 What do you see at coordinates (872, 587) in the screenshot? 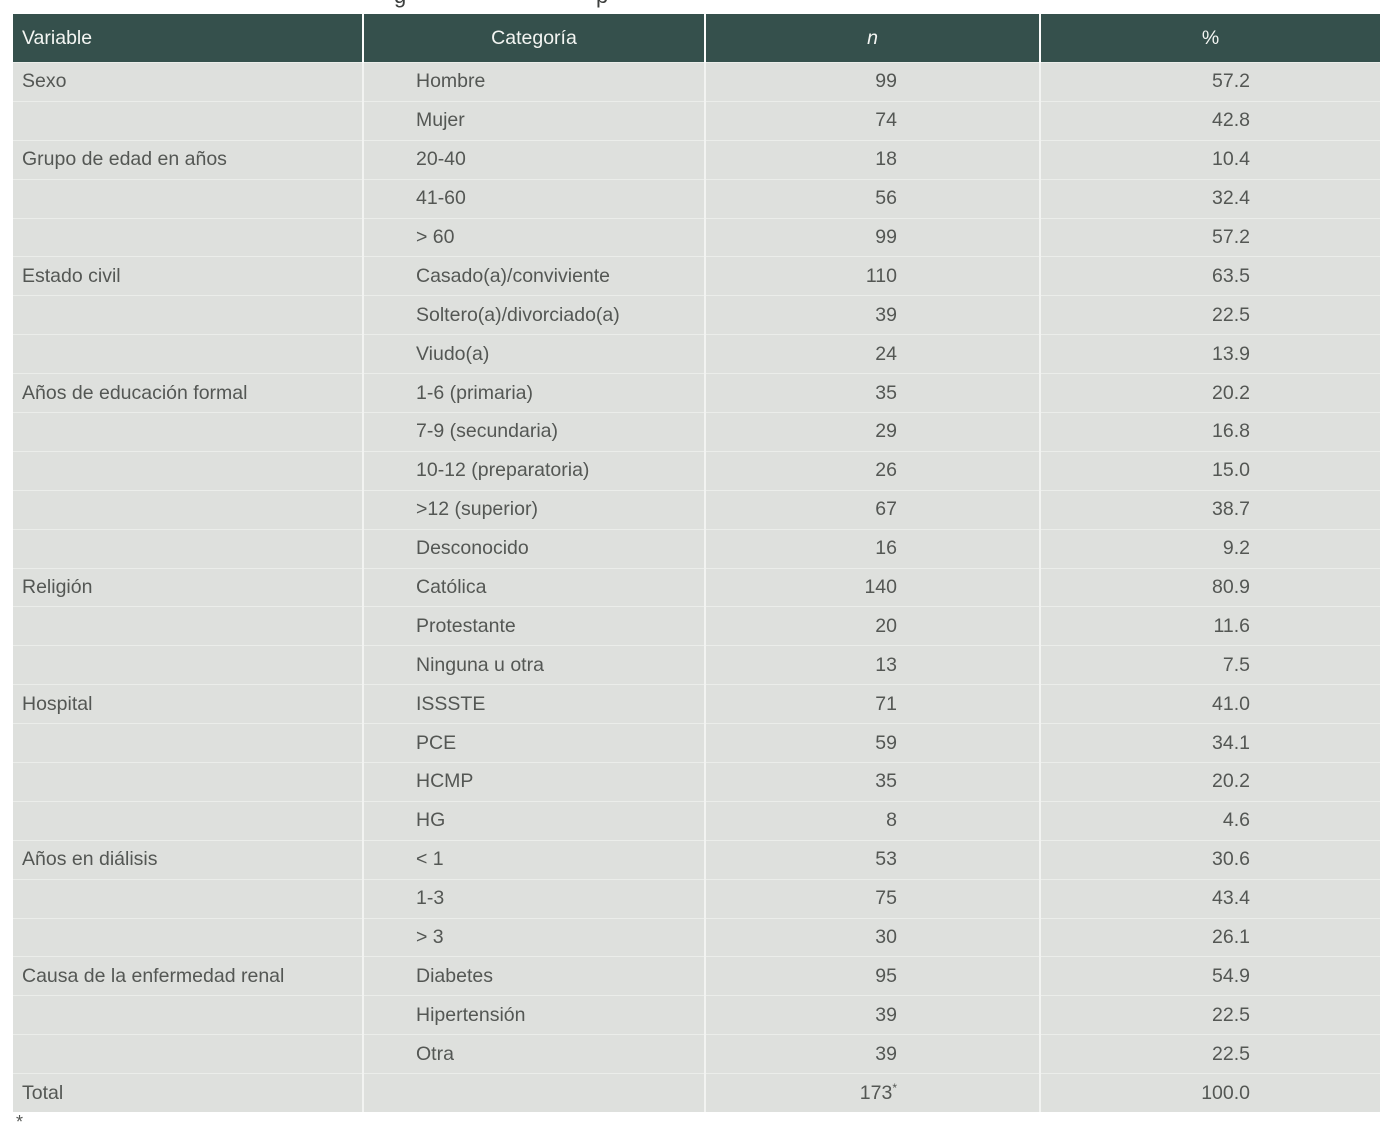
I see `n-cell: 140` at bounding box center [872, 587].